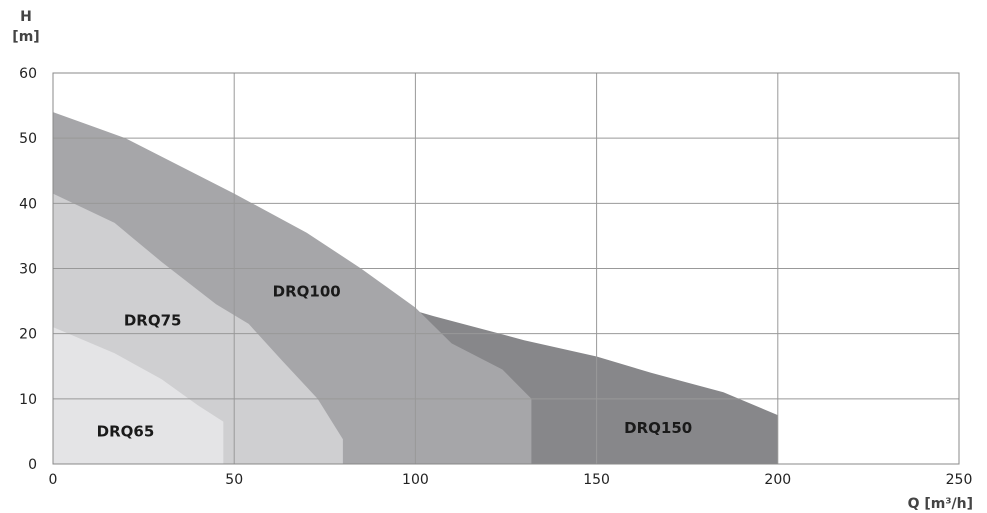 The image size is (987, 513). I want to click on y-tick-label: 60, so click(28, 74).